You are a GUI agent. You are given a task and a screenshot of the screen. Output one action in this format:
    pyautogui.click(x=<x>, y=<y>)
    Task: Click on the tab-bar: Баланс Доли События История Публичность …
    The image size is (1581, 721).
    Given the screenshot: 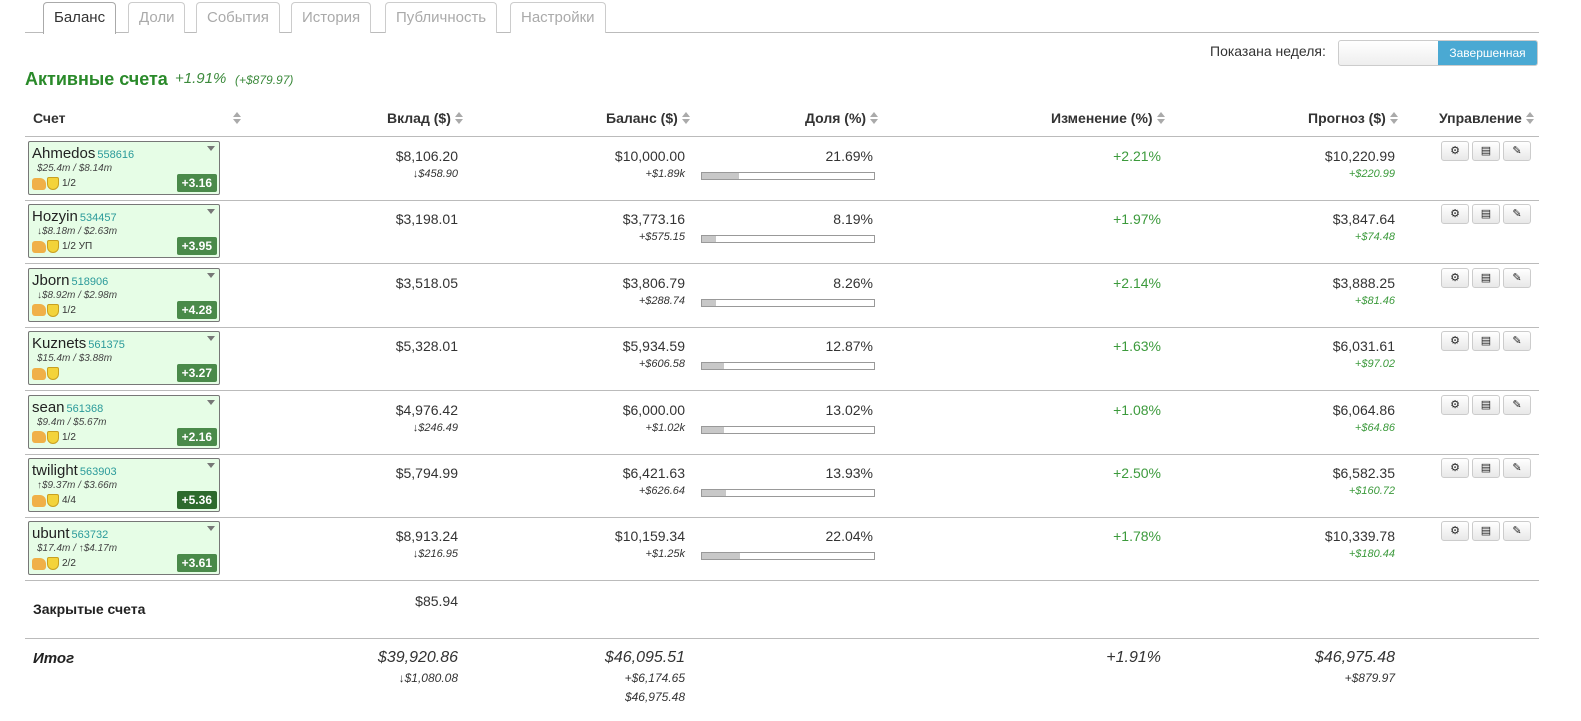 What is the action you would take?
    pyautogui.click(x=782, y=17)
    